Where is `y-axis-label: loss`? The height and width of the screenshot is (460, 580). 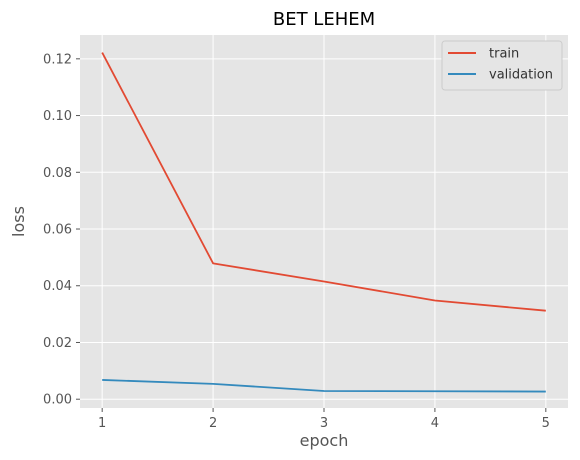 y-axis-label: loss is located at coordinates (18, 221).